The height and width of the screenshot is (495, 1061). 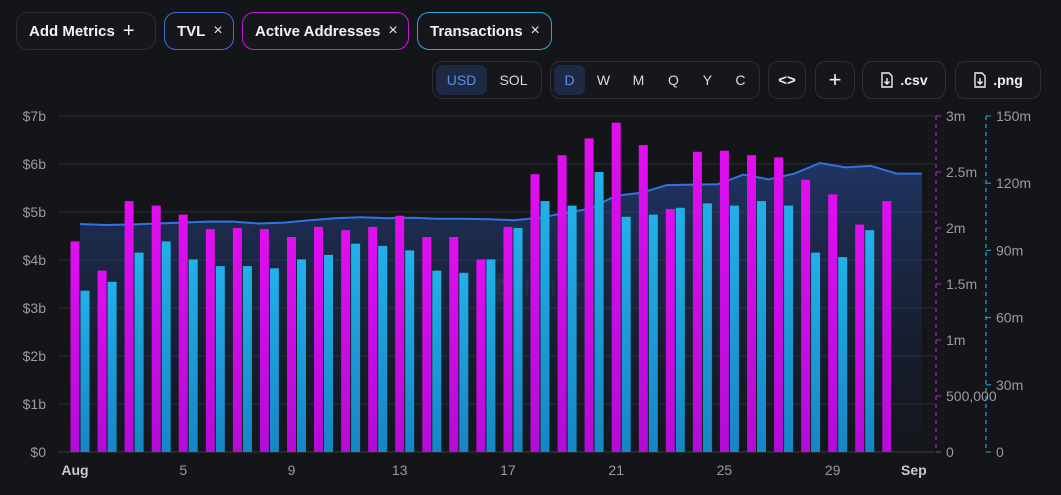 What do you see at coordinates (461, 80) in the screenshot?
I see `denomination-usd: USD` at bounding box center [461, 80].